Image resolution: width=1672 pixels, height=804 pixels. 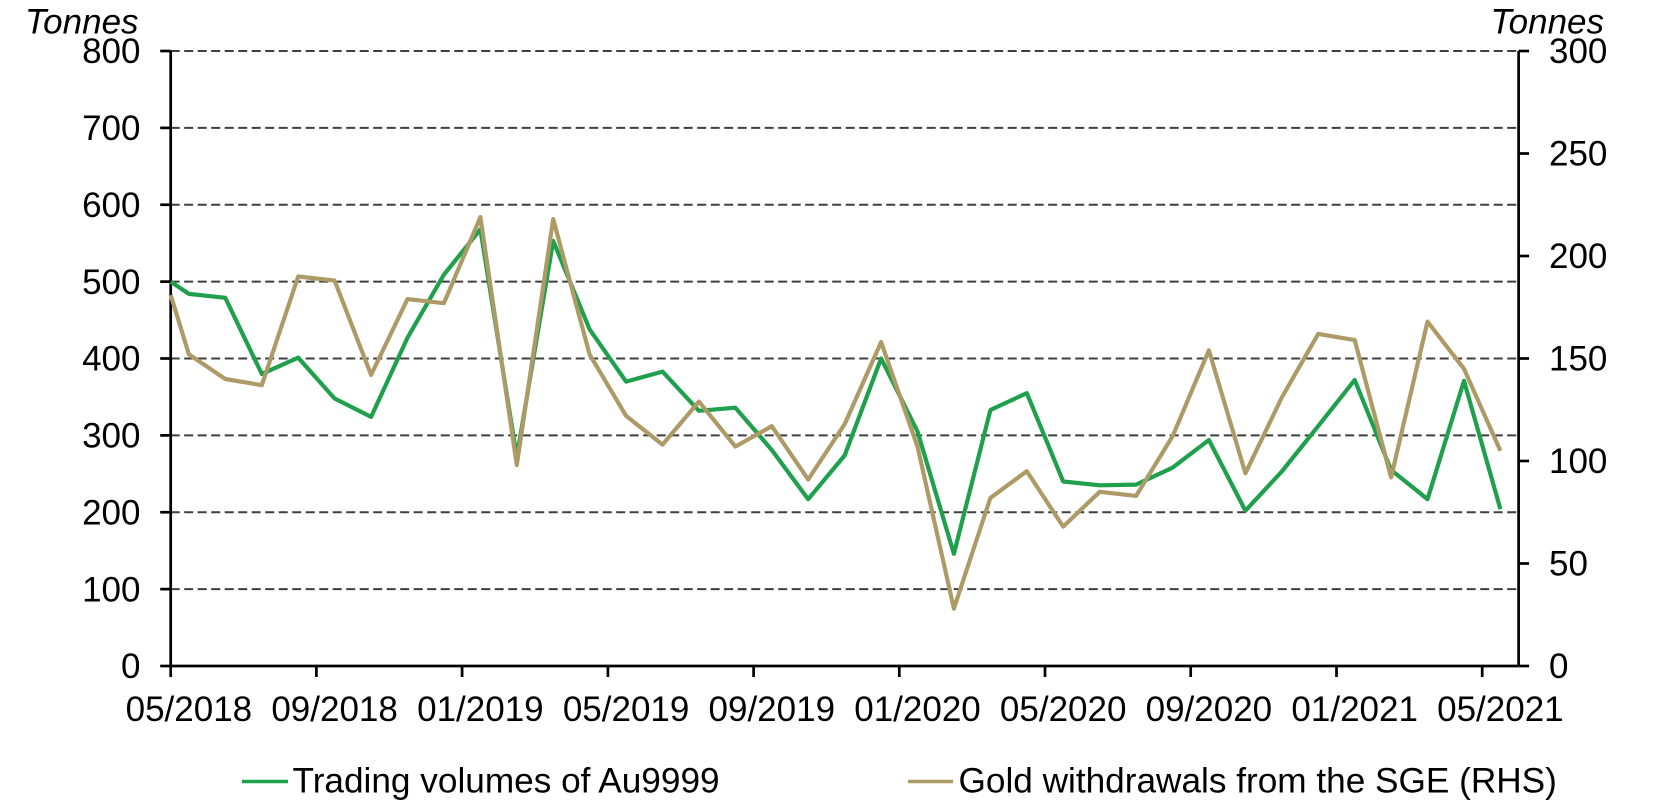 I want to click on svg-text: 50, so click(x=1568, y=564).